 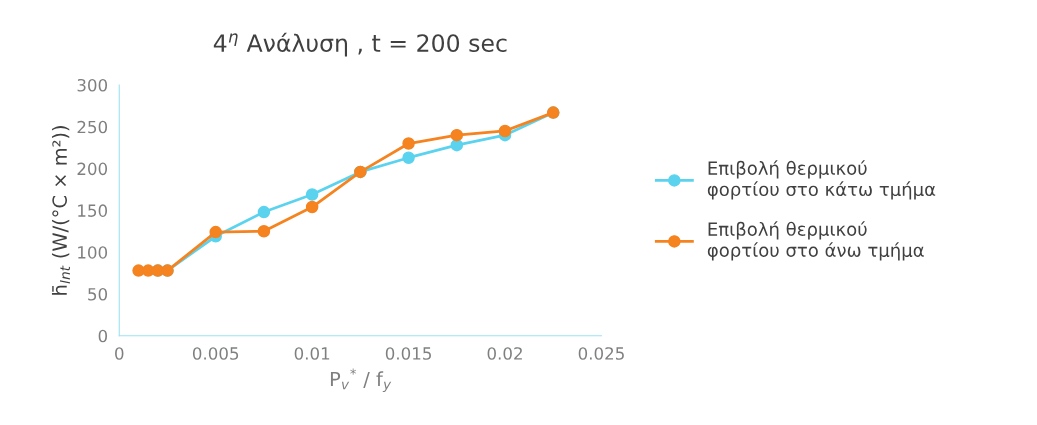 I want to click on y-tick-label: 200, so click(x=92, y=169).